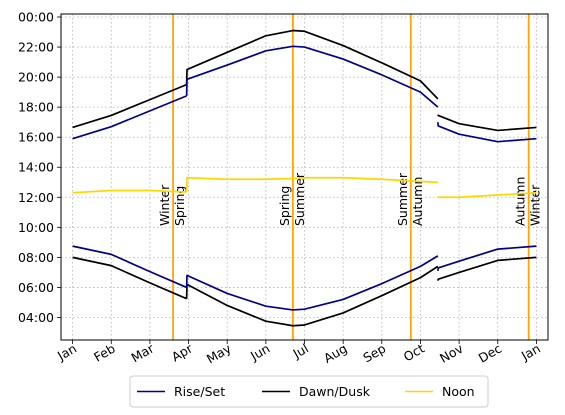  What do you see at coordinates (36, 287) in the screenshot?
I see `y-tick-label: 06:00` at bounding box center [36, 287].